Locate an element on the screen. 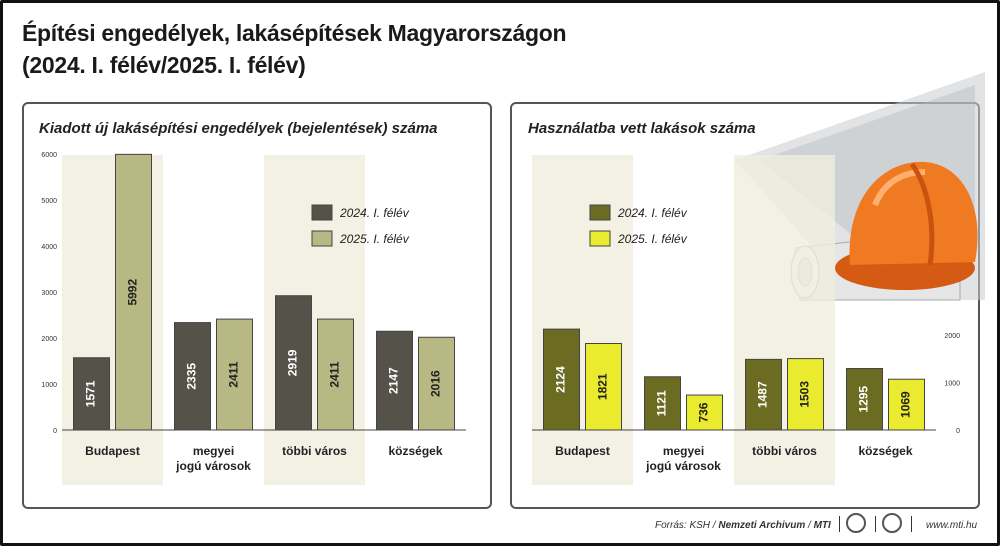  data-label: 1295 is located at coordinates (864, 399).